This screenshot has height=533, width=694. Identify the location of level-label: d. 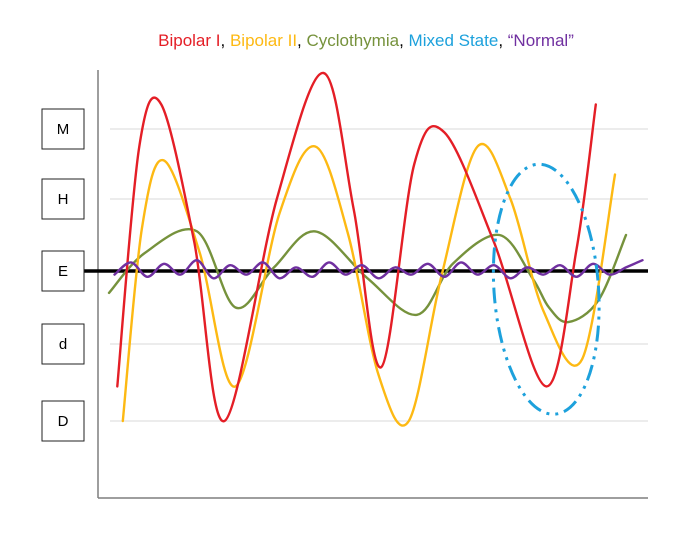
(63, 344).